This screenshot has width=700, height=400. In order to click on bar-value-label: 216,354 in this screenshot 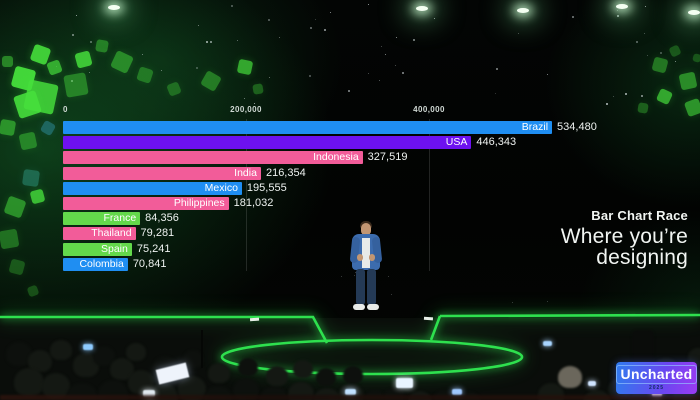, I will do `click(285, 172)`.